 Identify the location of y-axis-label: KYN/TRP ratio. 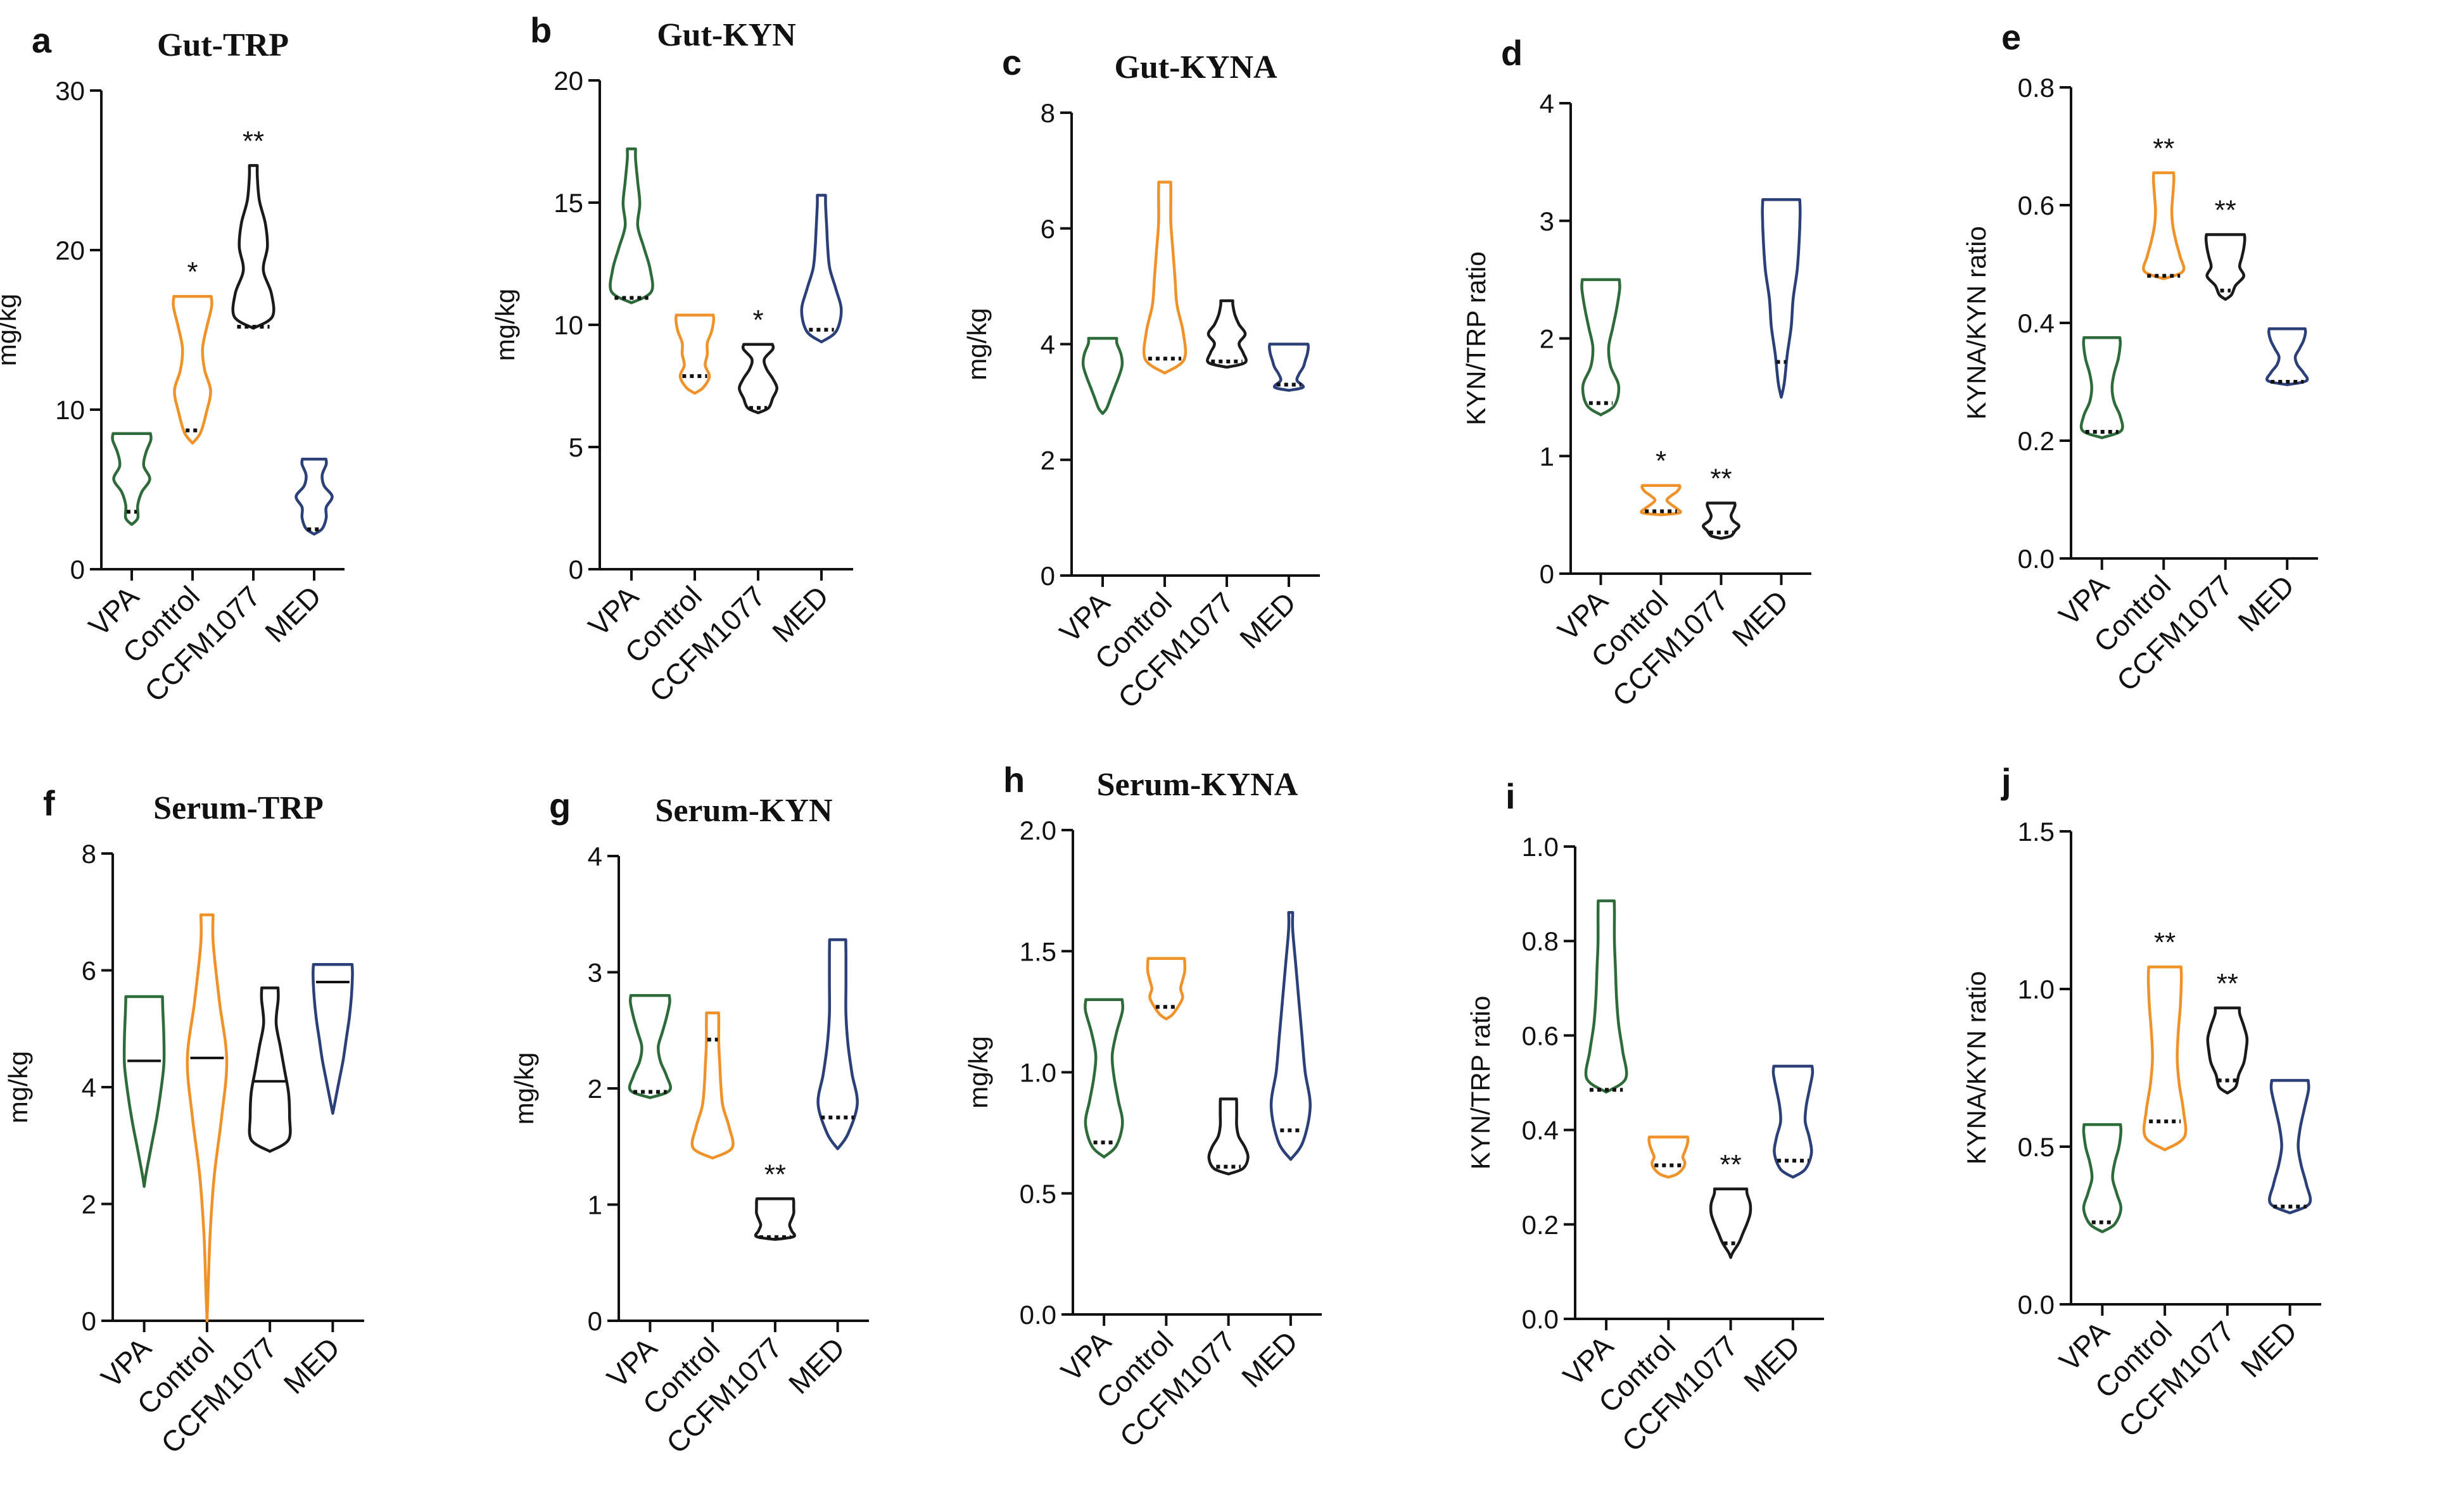
(1476, 338).